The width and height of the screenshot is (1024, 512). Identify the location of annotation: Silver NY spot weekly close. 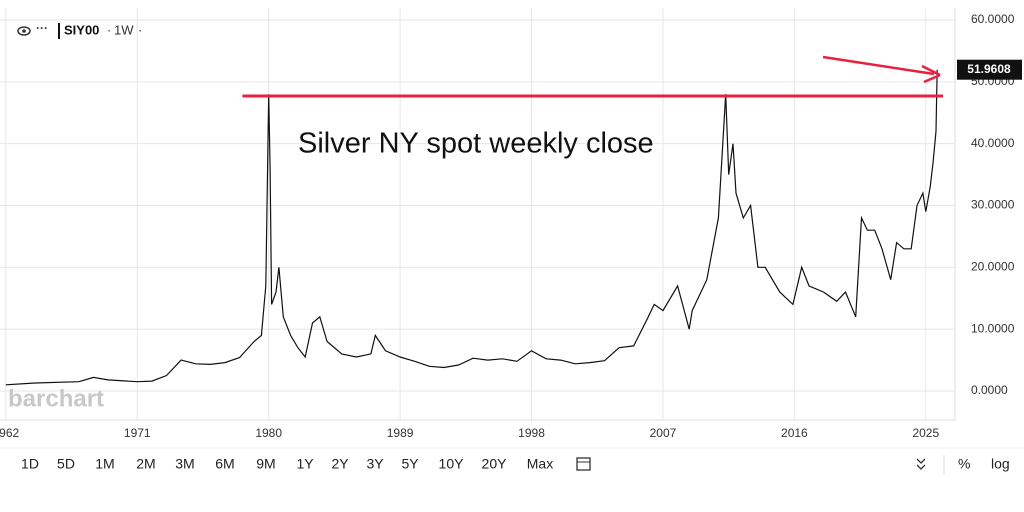
(476, 144).